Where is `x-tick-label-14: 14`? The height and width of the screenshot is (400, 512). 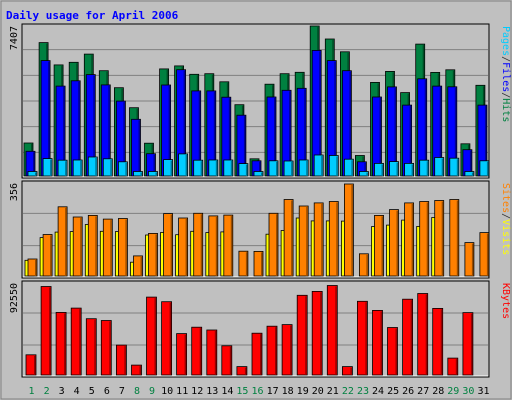
x-tick-label-14: 14 is located at coordinates (227, 391).